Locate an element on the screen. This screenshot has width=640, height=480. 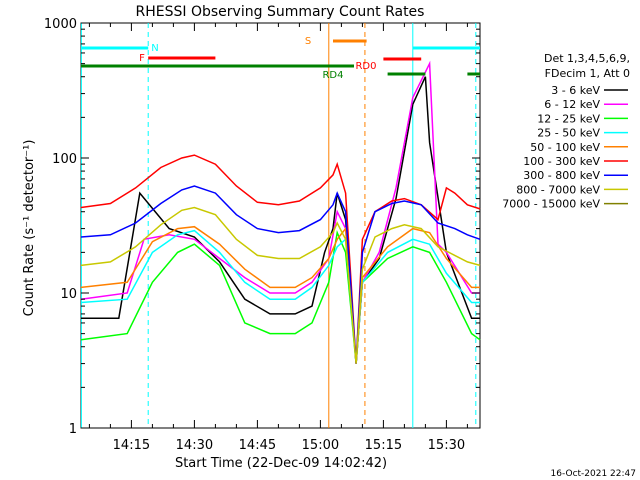
y-tick-label: 1000 is located at coordinates (60, 24).